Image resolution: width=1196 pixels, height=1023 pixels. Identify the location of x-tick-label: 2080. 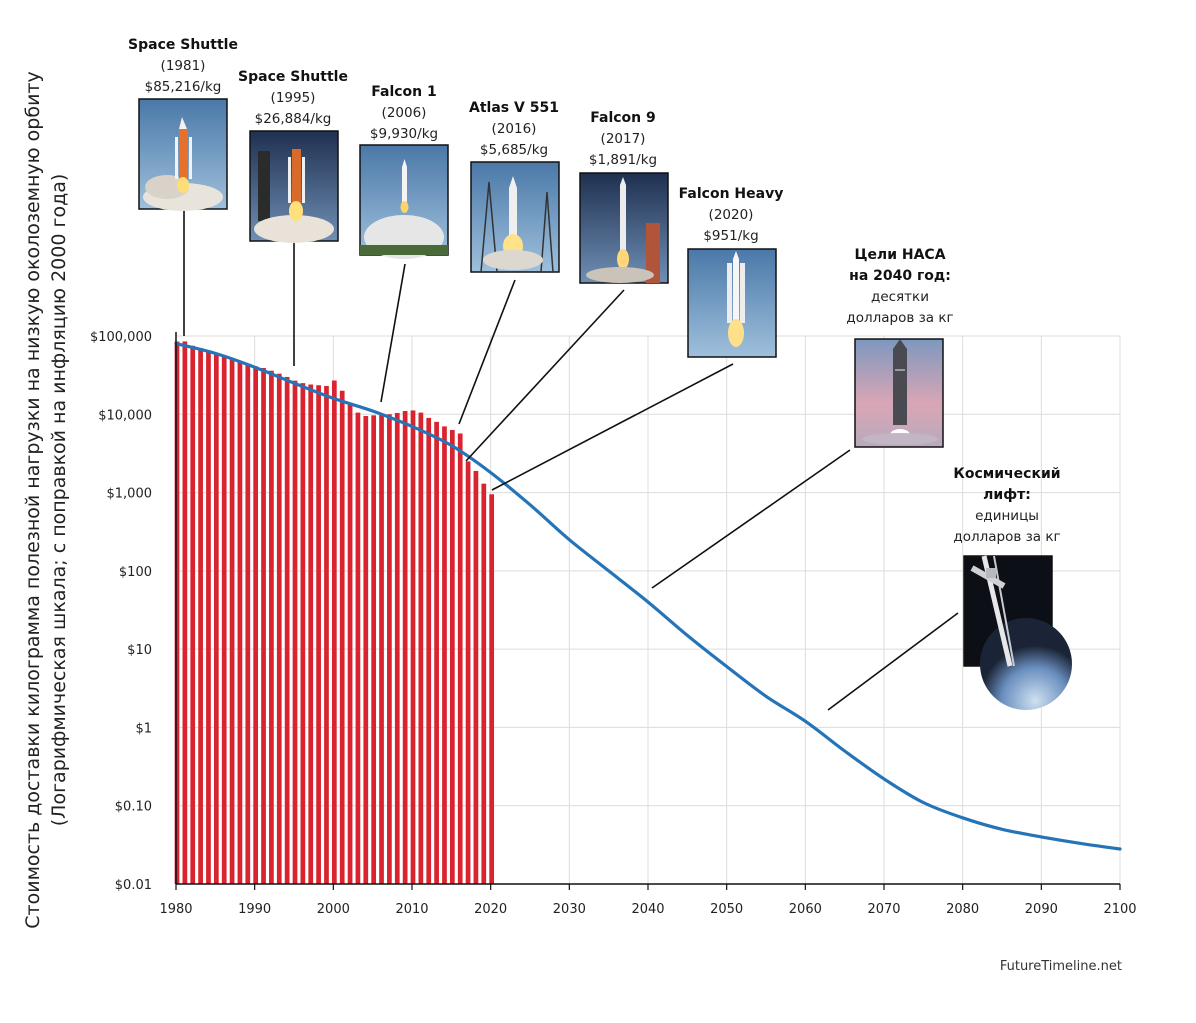
(962, 909).